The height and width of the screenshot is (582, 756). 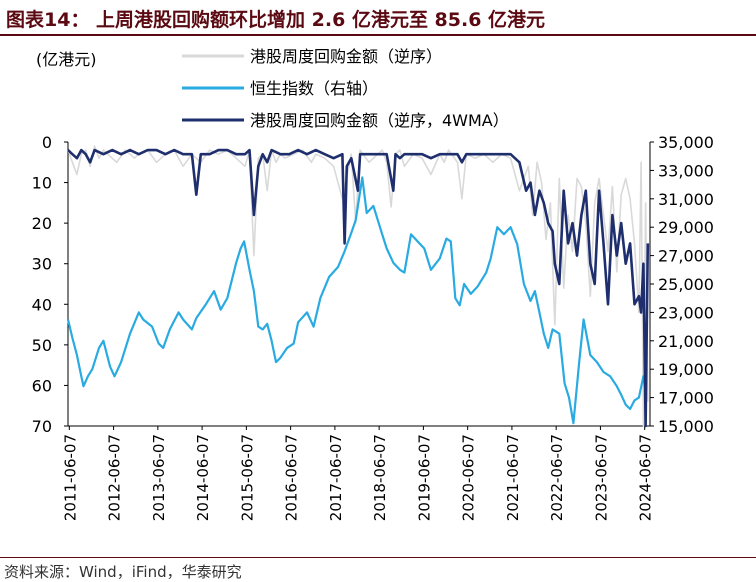 I want to click on legend-label: 港股周度回购金额（逆序，4WMA）, so click(x=379, y=120).